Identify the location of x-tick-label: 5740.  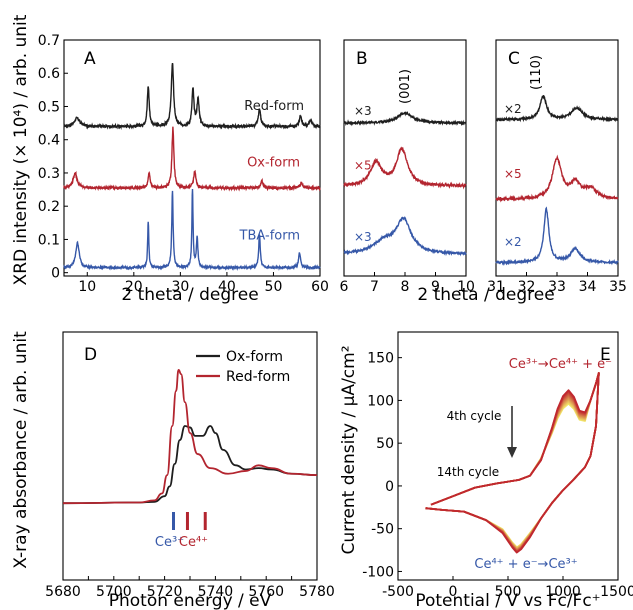
(216, 592).